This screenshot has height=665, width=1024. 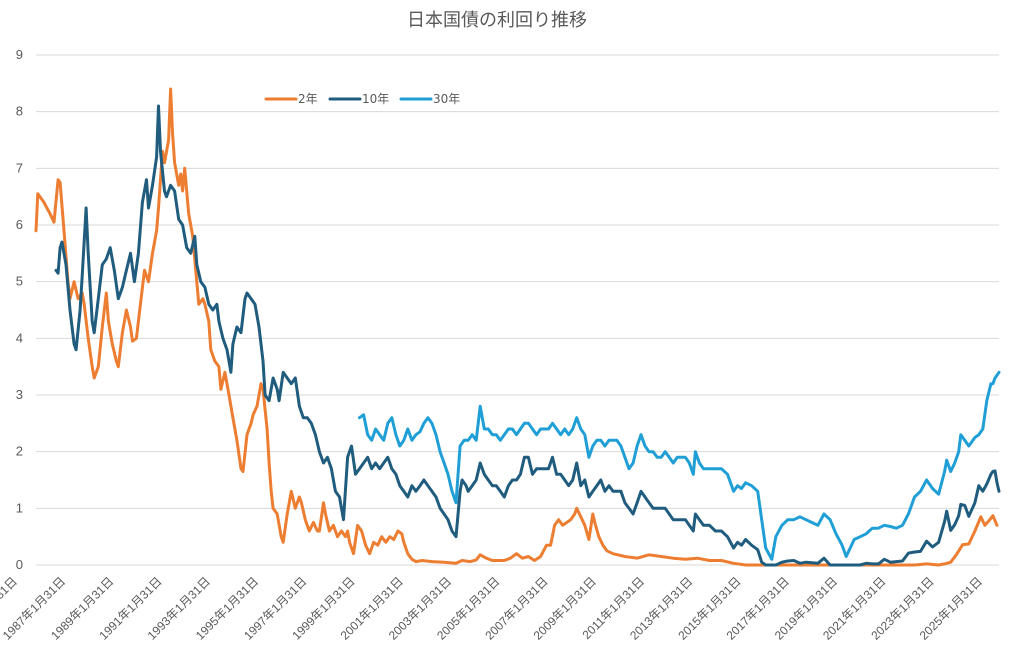 I want to click on y-tick-label: 5, so click(x=19, y=281).